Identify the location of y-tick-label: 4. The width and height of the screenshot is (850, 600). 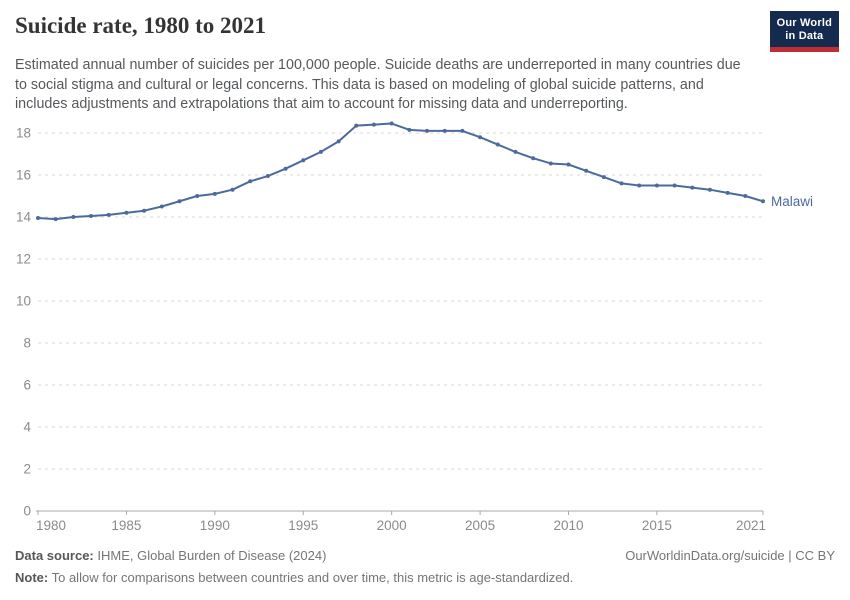
(27, 427).